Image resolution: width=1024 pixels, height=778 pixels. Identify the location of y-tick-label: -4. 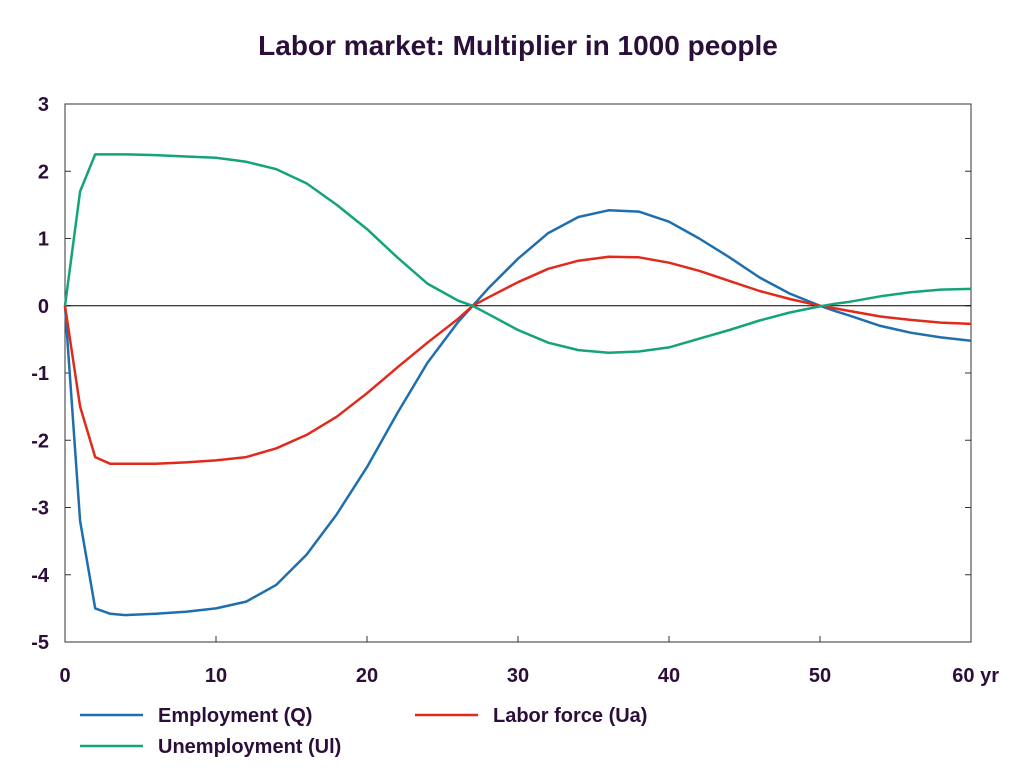
(40, 576).